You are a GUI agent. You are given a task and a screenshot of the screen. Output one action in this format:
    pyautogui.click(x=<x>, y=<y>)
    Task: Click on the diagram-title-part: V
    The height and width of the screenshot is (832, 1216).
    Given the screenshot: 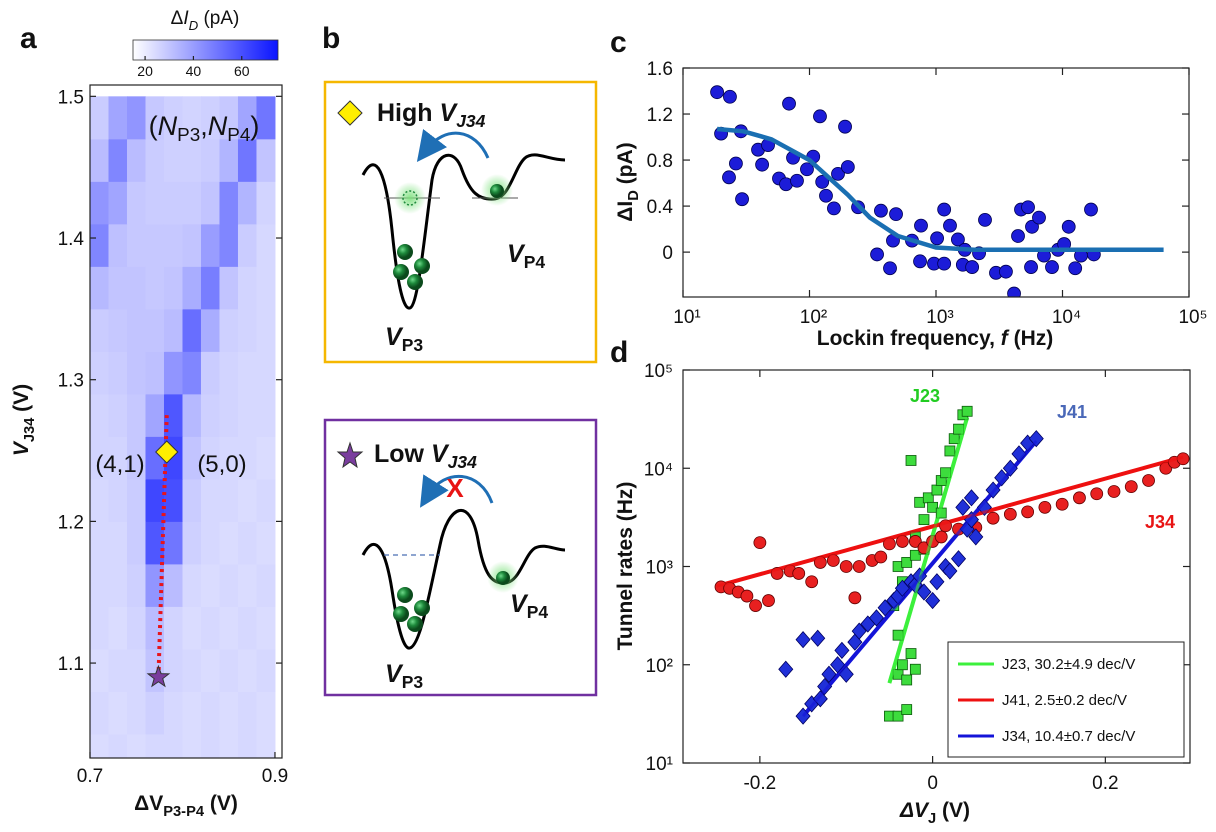 What is the action you would take?
    pyautogui.click(x=449, y=113)
    